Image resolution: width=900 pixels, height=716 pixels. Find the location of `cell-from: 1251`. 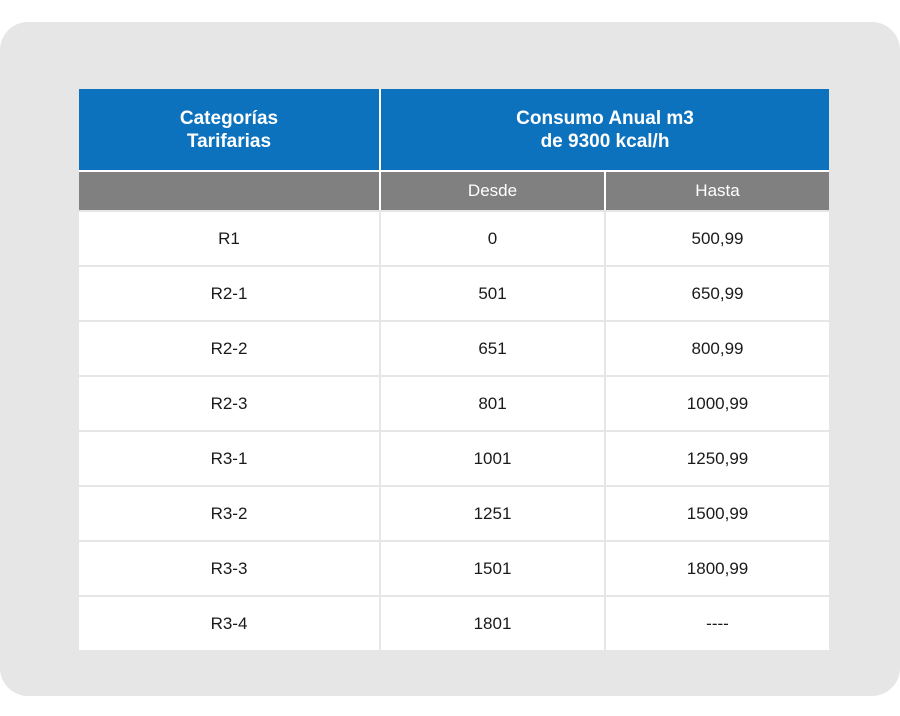

cell-from: 1251 is located at coordinates (491, 512).